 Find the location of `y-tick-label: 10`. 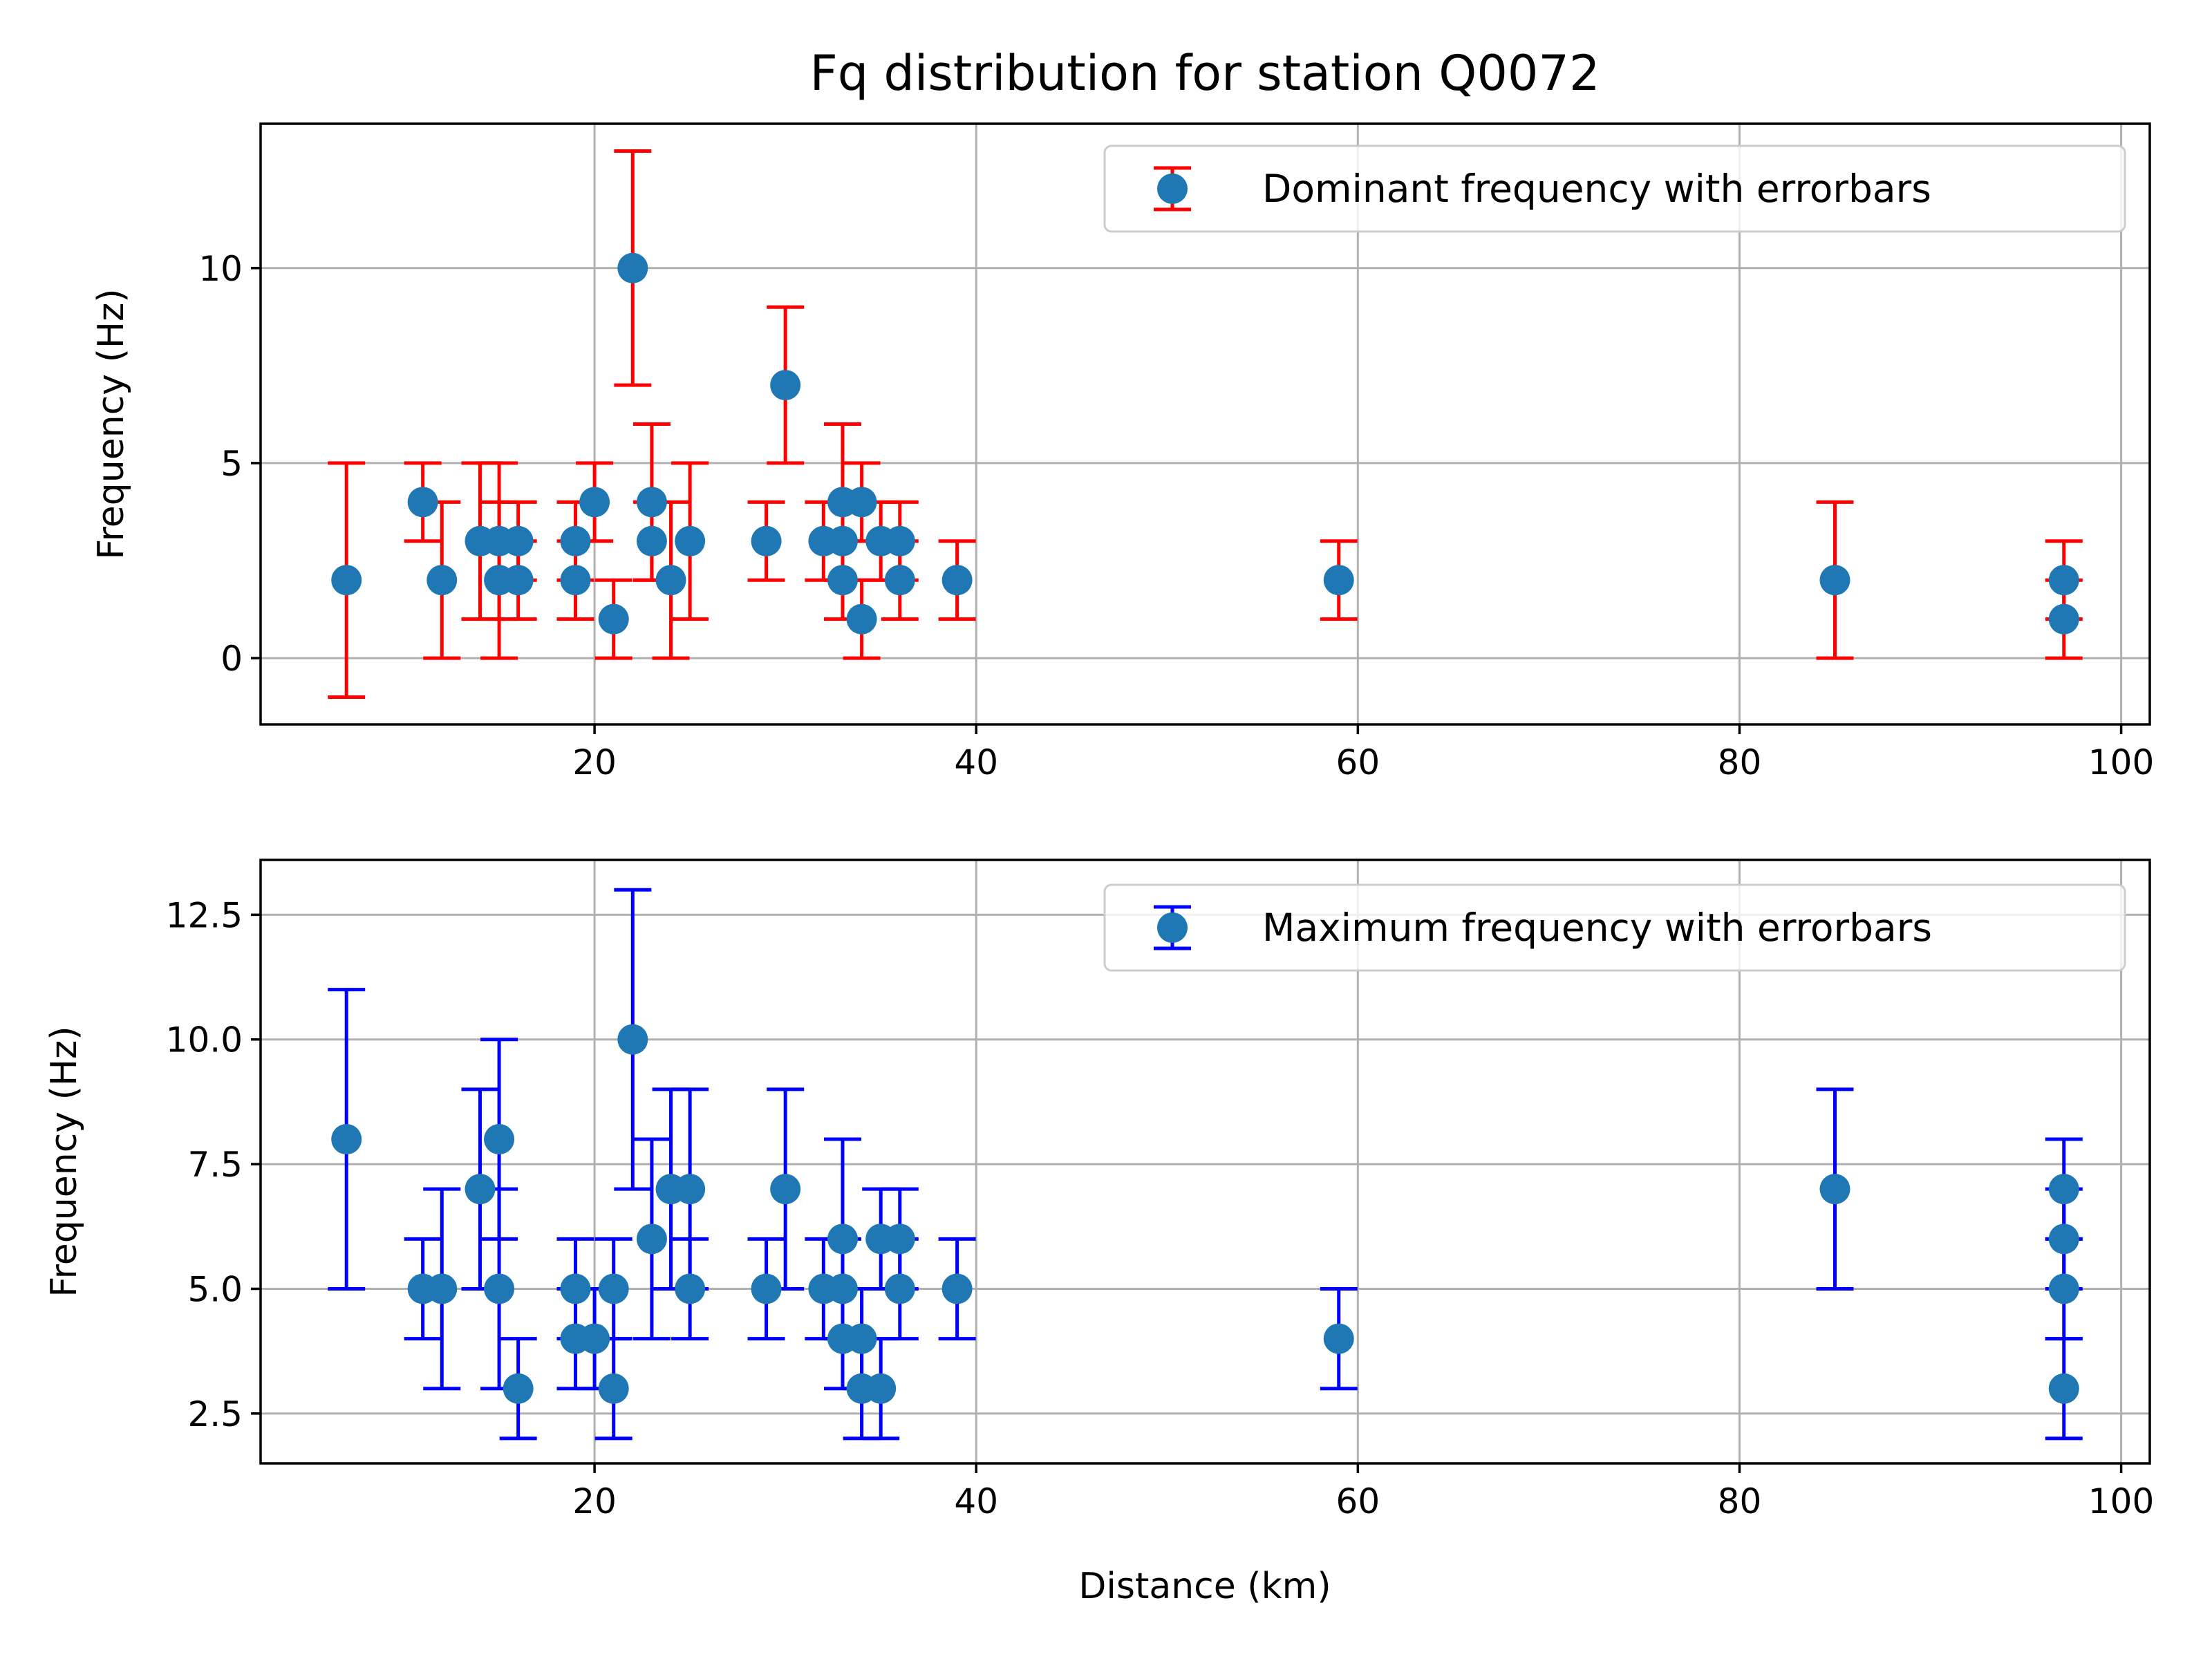

y-tick-label: 10 is located at coordinates (221, 269).